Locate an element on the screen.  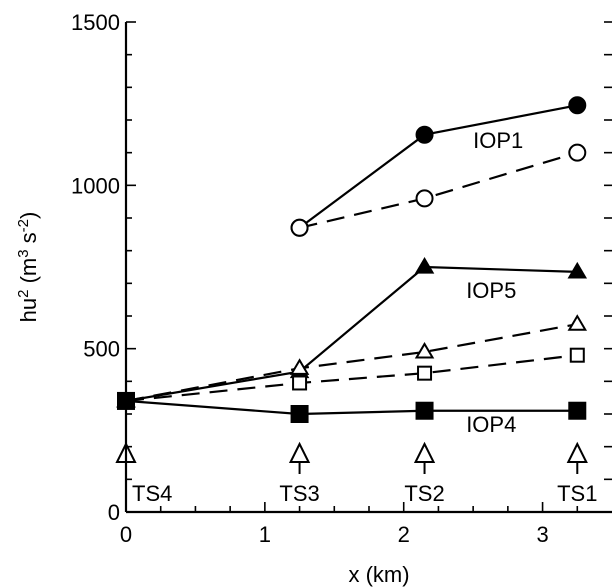
station-label-ts1: TS1 is located at coordinates (577, 493).